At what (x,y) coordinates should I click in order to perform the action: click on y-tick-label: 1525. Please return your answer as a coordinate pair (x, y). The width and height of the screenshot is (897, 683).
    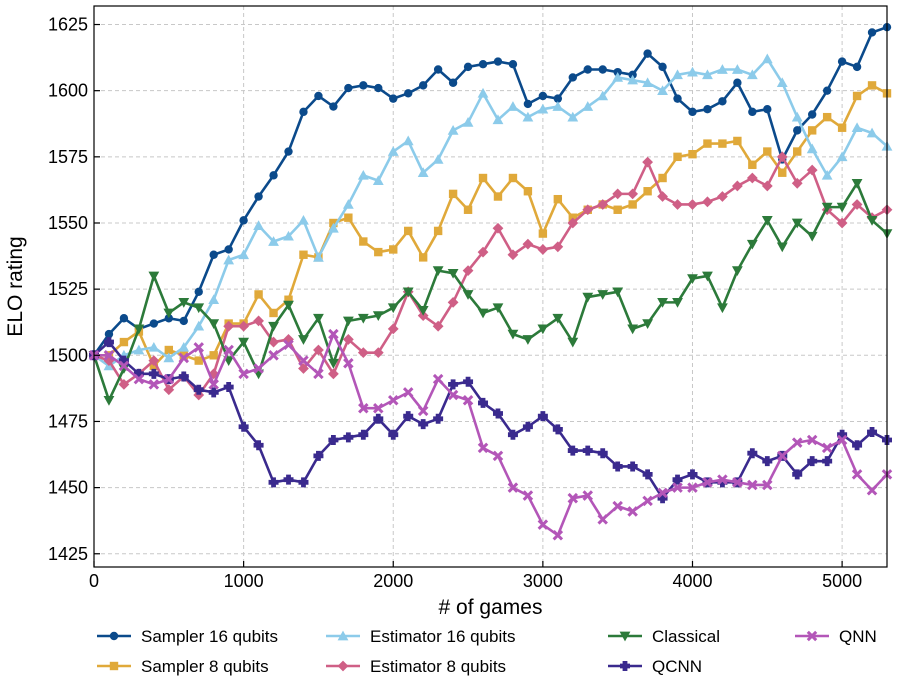
    Looking at the image, I should click on (68, 289).